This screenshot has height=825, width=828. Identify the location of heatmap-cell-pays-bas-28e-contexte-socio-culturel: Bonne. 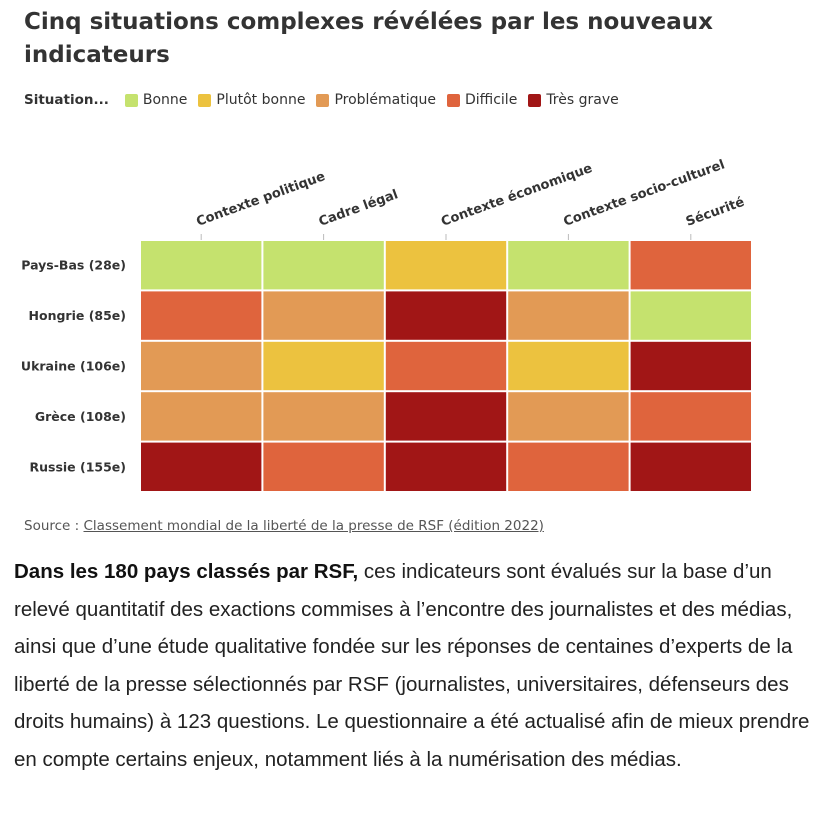
(568, 265).